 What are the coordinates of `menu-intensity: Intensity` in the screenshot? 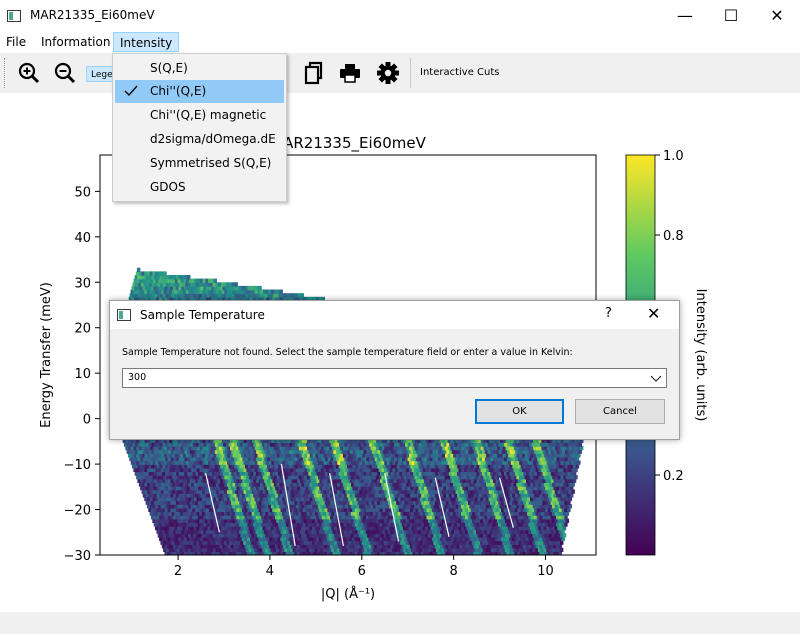 It's located at (146, 42).